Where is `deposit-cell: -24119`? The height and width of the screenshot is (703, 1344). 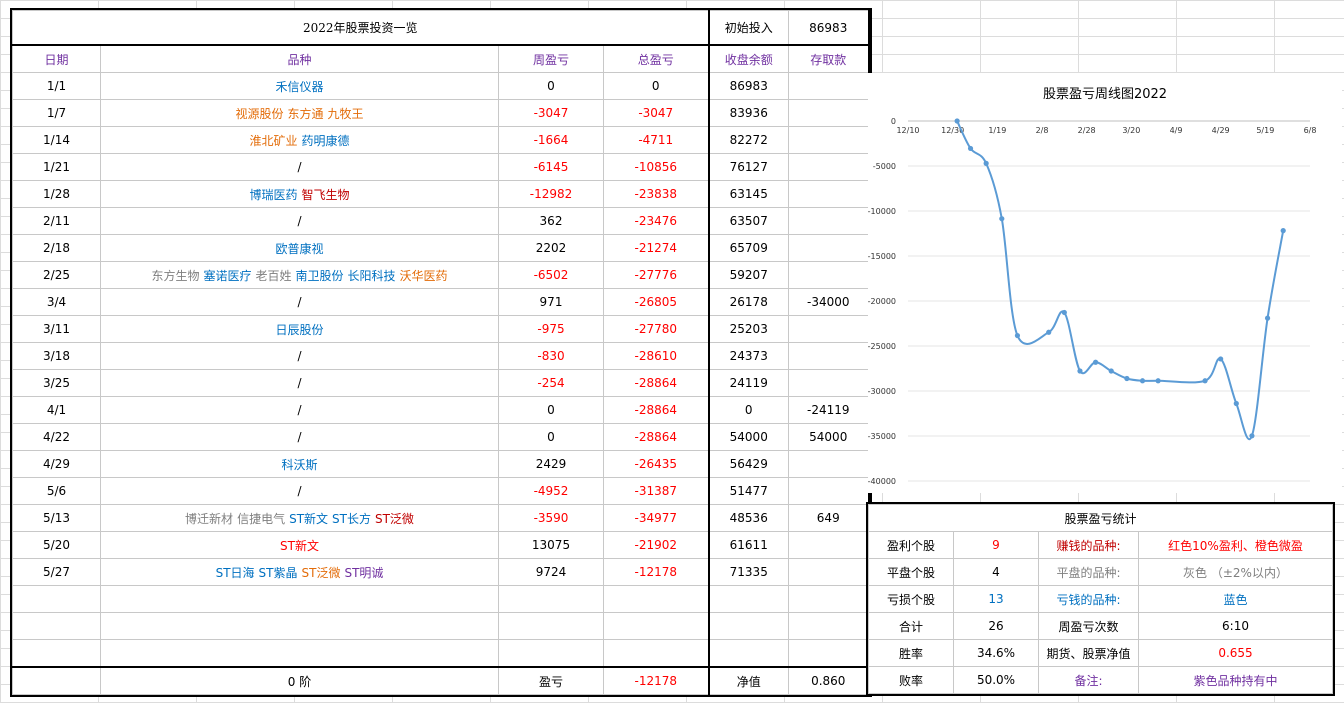
deposit-cell: -24119 is located at coordinates (829, 410).